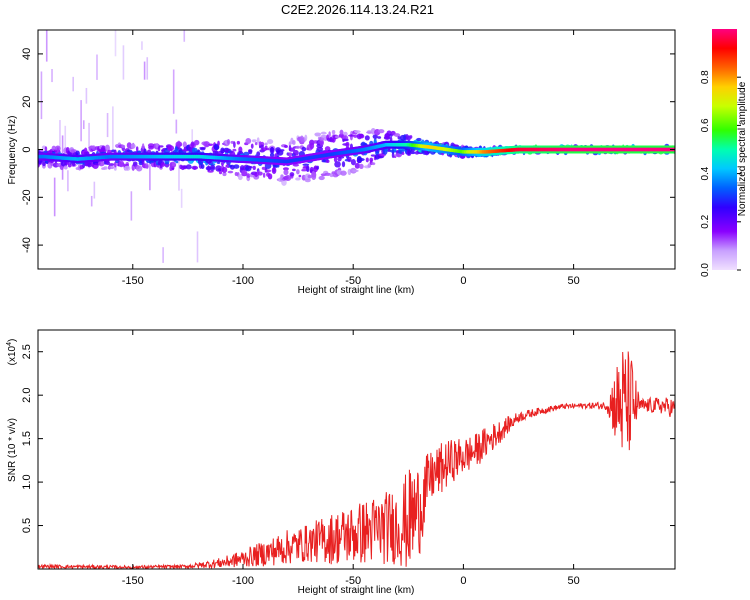 The height and width of the screenshot is (600, 750). What do you see at coordinates (27, 481) in the screenshot?
I see `snr-y-tick-label: 1.0` at bounding box center [27, 481].